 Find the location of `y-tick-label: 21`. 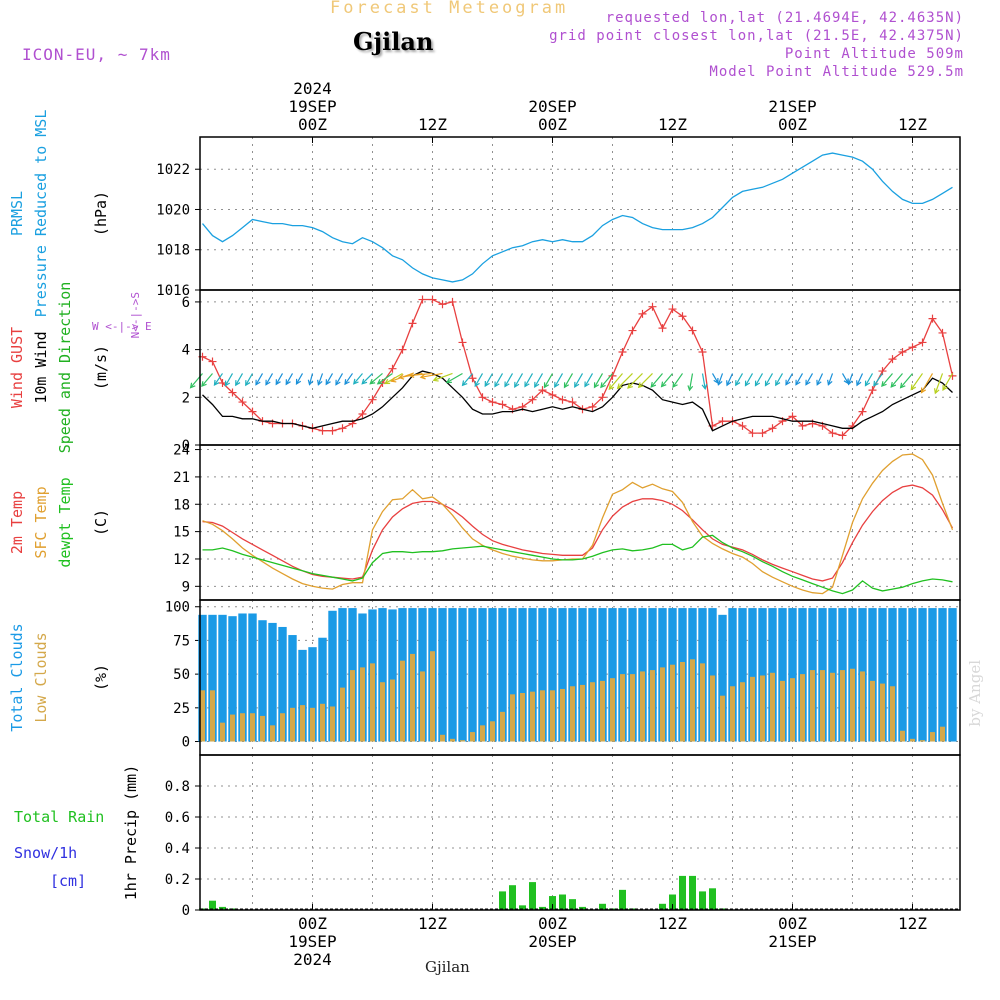

y-tick-label: 21 is located at coordinates (181, 478).